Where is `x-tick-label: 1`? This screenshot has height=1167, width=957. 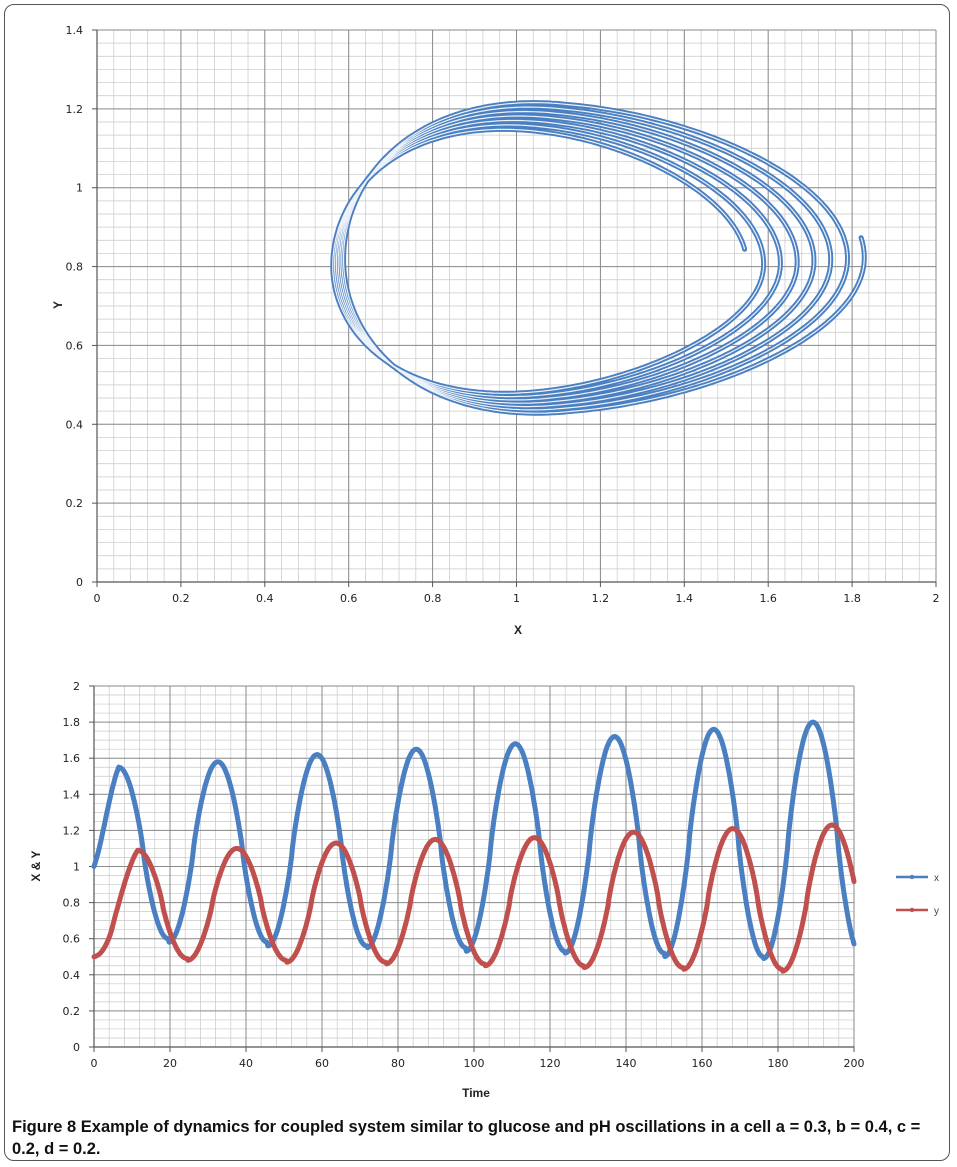
x-tick-label: 1 is located at coordinates (516, 598).